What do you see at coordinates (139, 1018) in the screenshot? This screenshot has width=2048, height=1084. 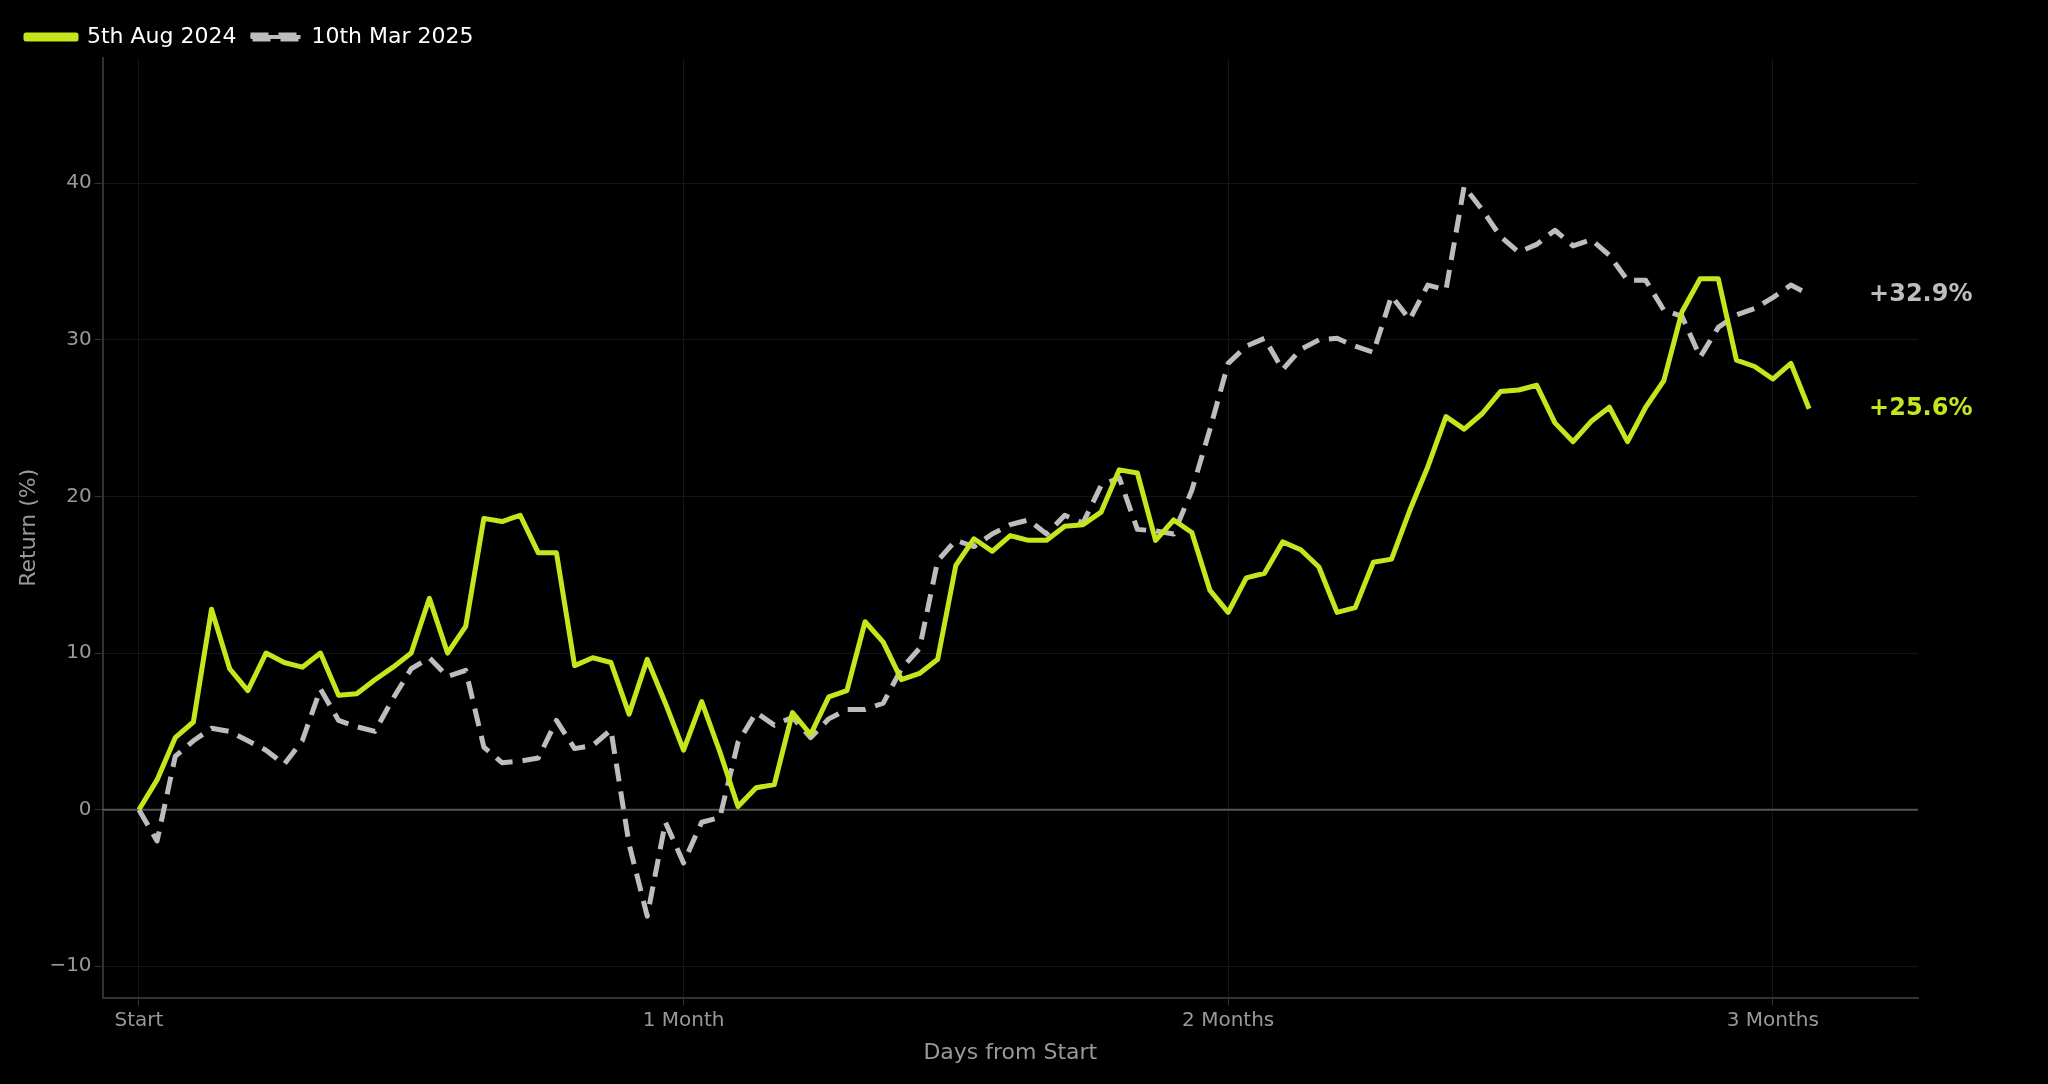 I see `x-tick-label: Start` at bounding box center [139, 1018].